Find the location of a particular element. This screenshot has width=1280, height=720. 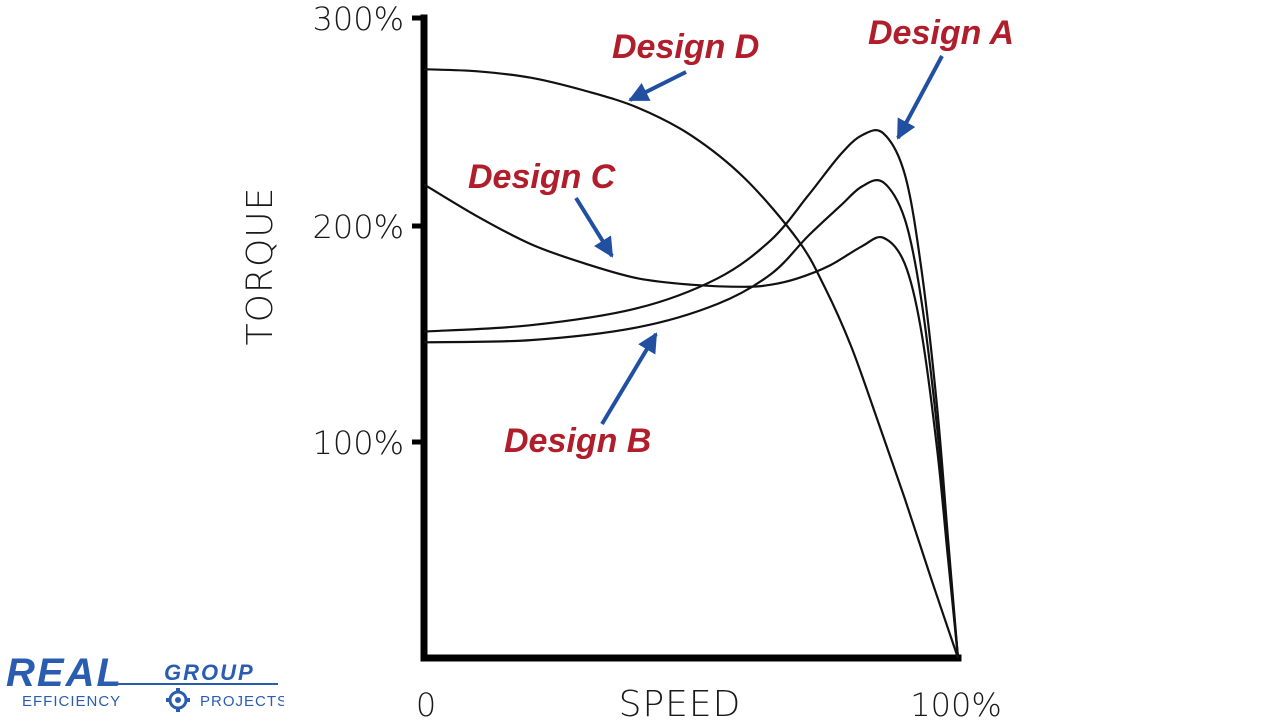

annotation-design-d: Design D is located at coordinates (685, 47).